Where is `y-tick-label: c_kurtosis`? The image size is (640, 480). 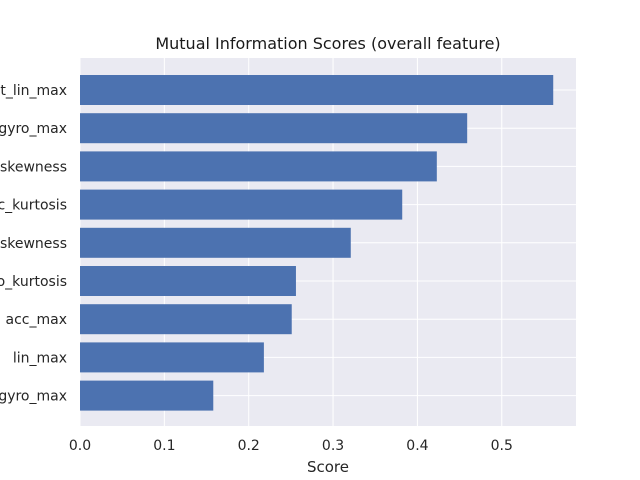
y-tick-label: c_kurtosis is located at coordinates (33, 206).